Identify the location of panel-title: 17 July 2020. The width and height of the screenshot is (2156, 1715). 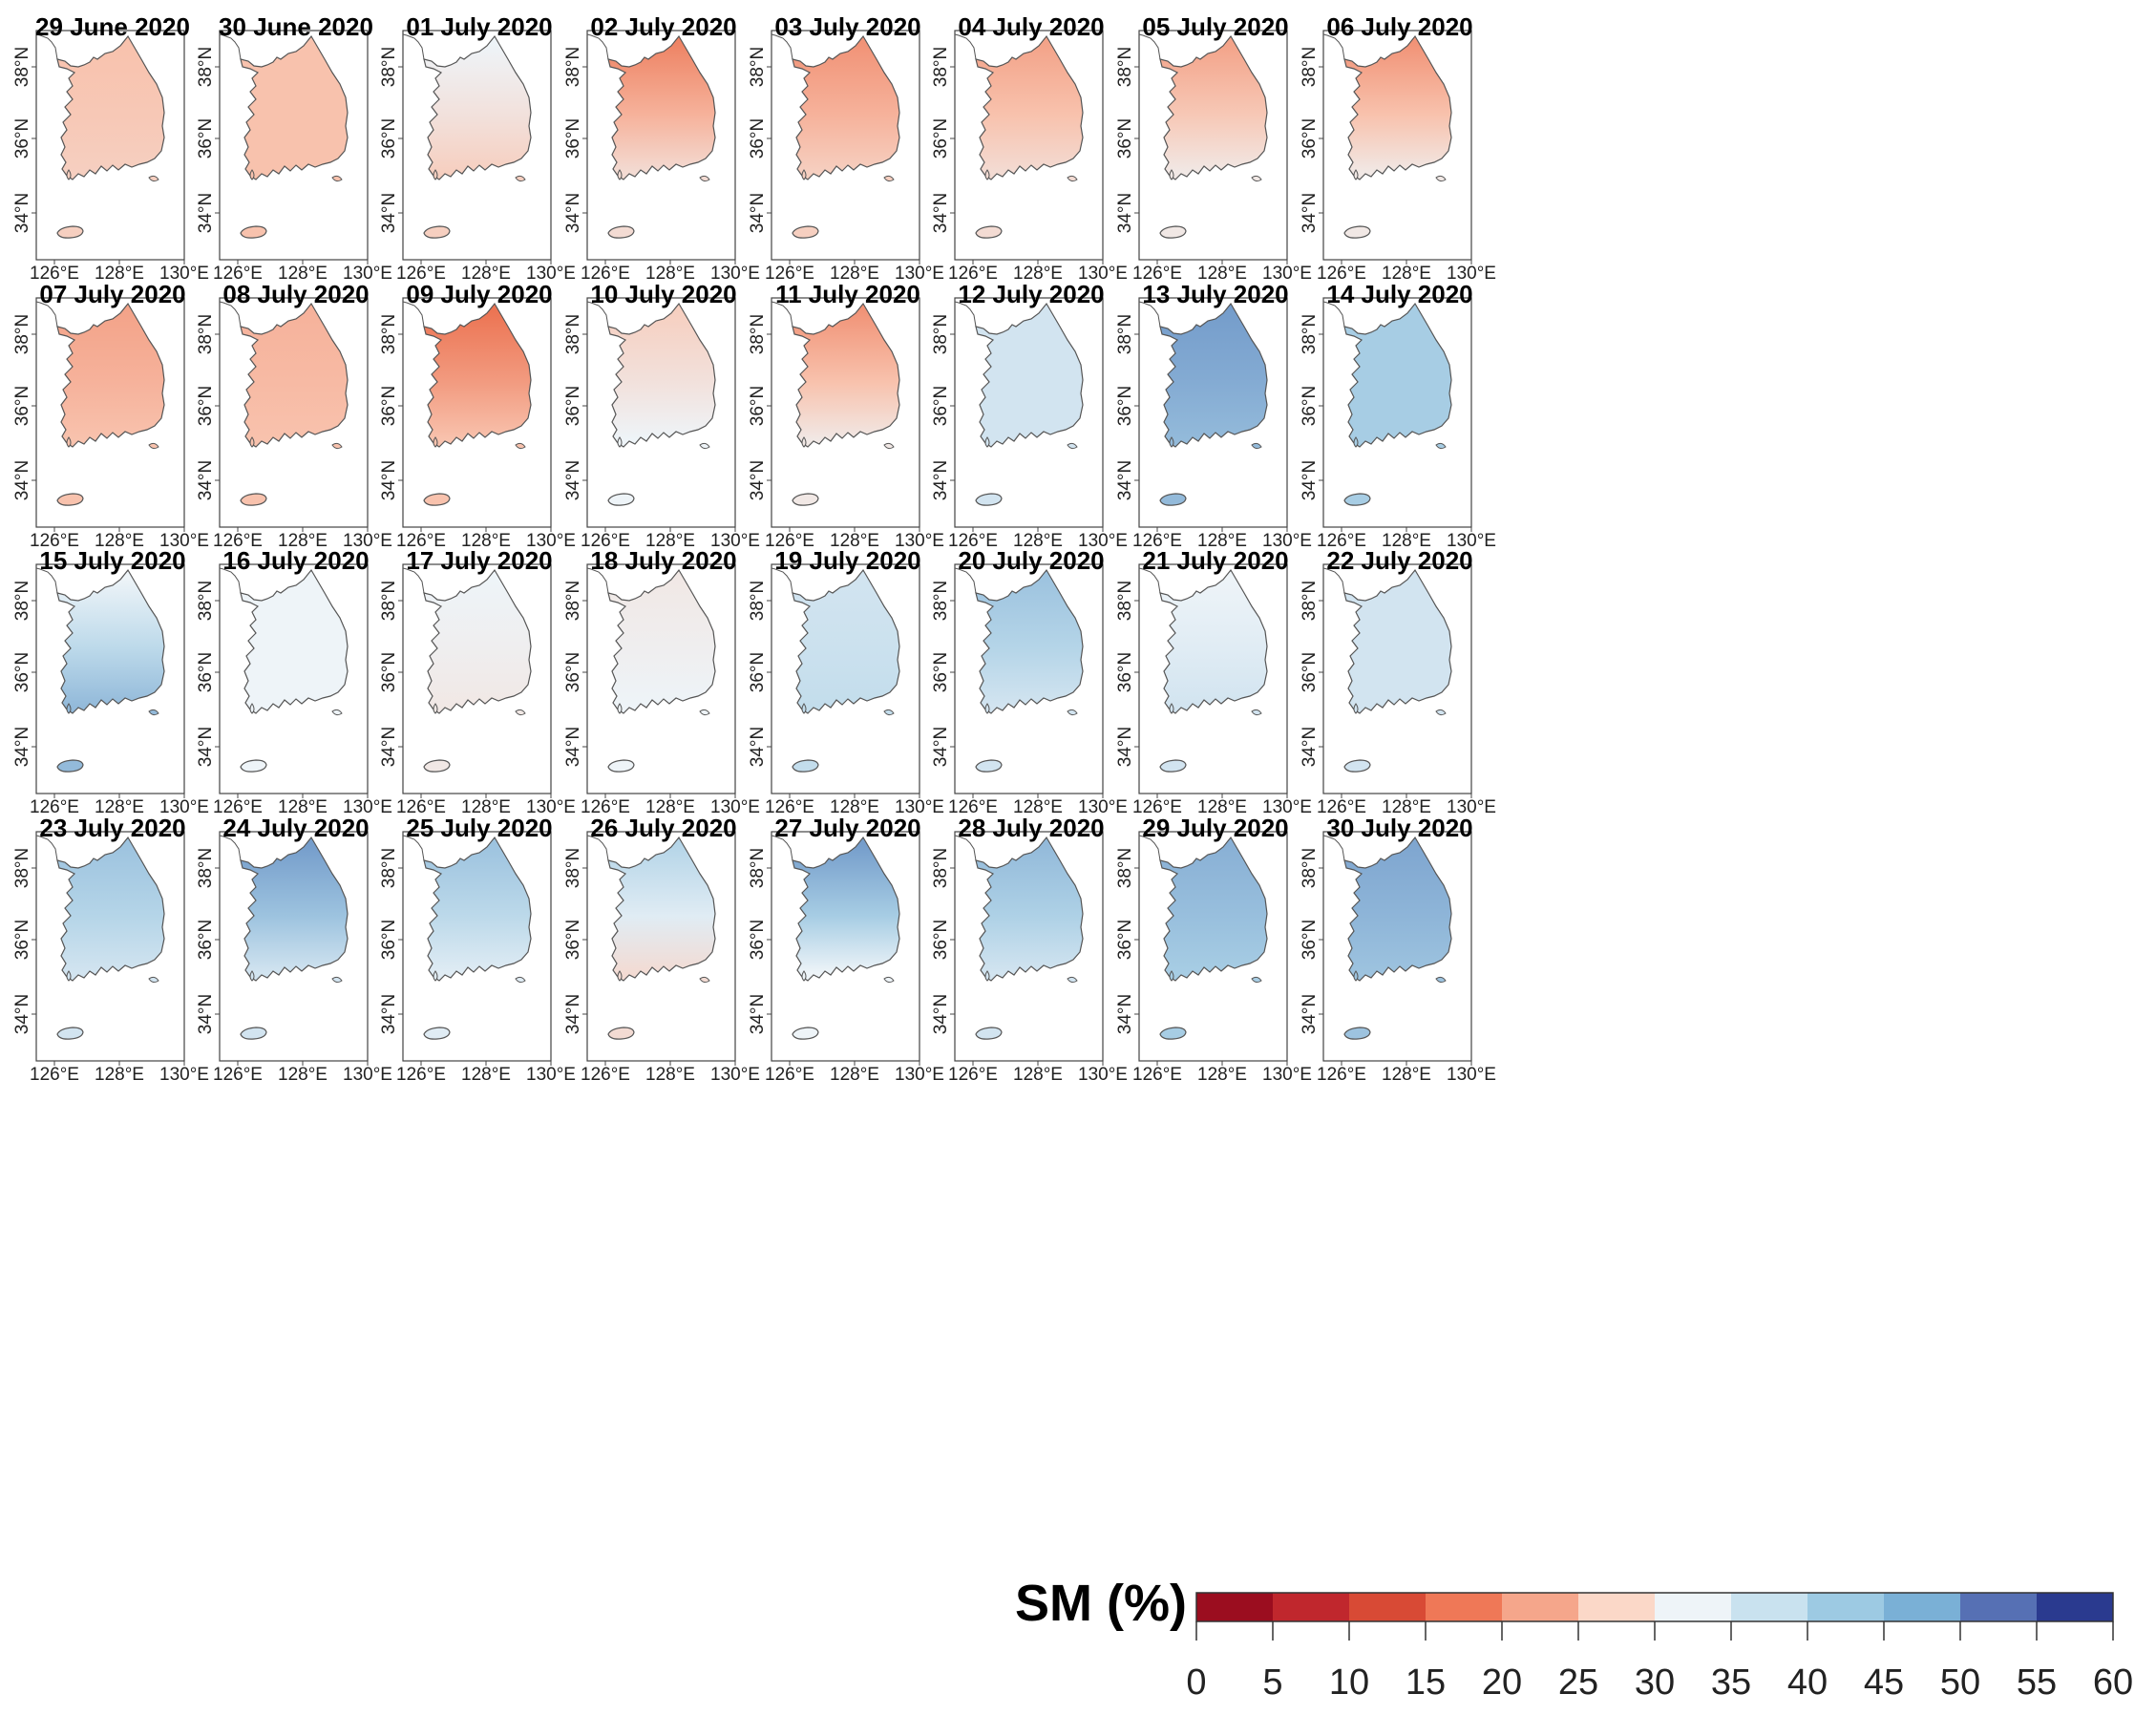
(479, 561).